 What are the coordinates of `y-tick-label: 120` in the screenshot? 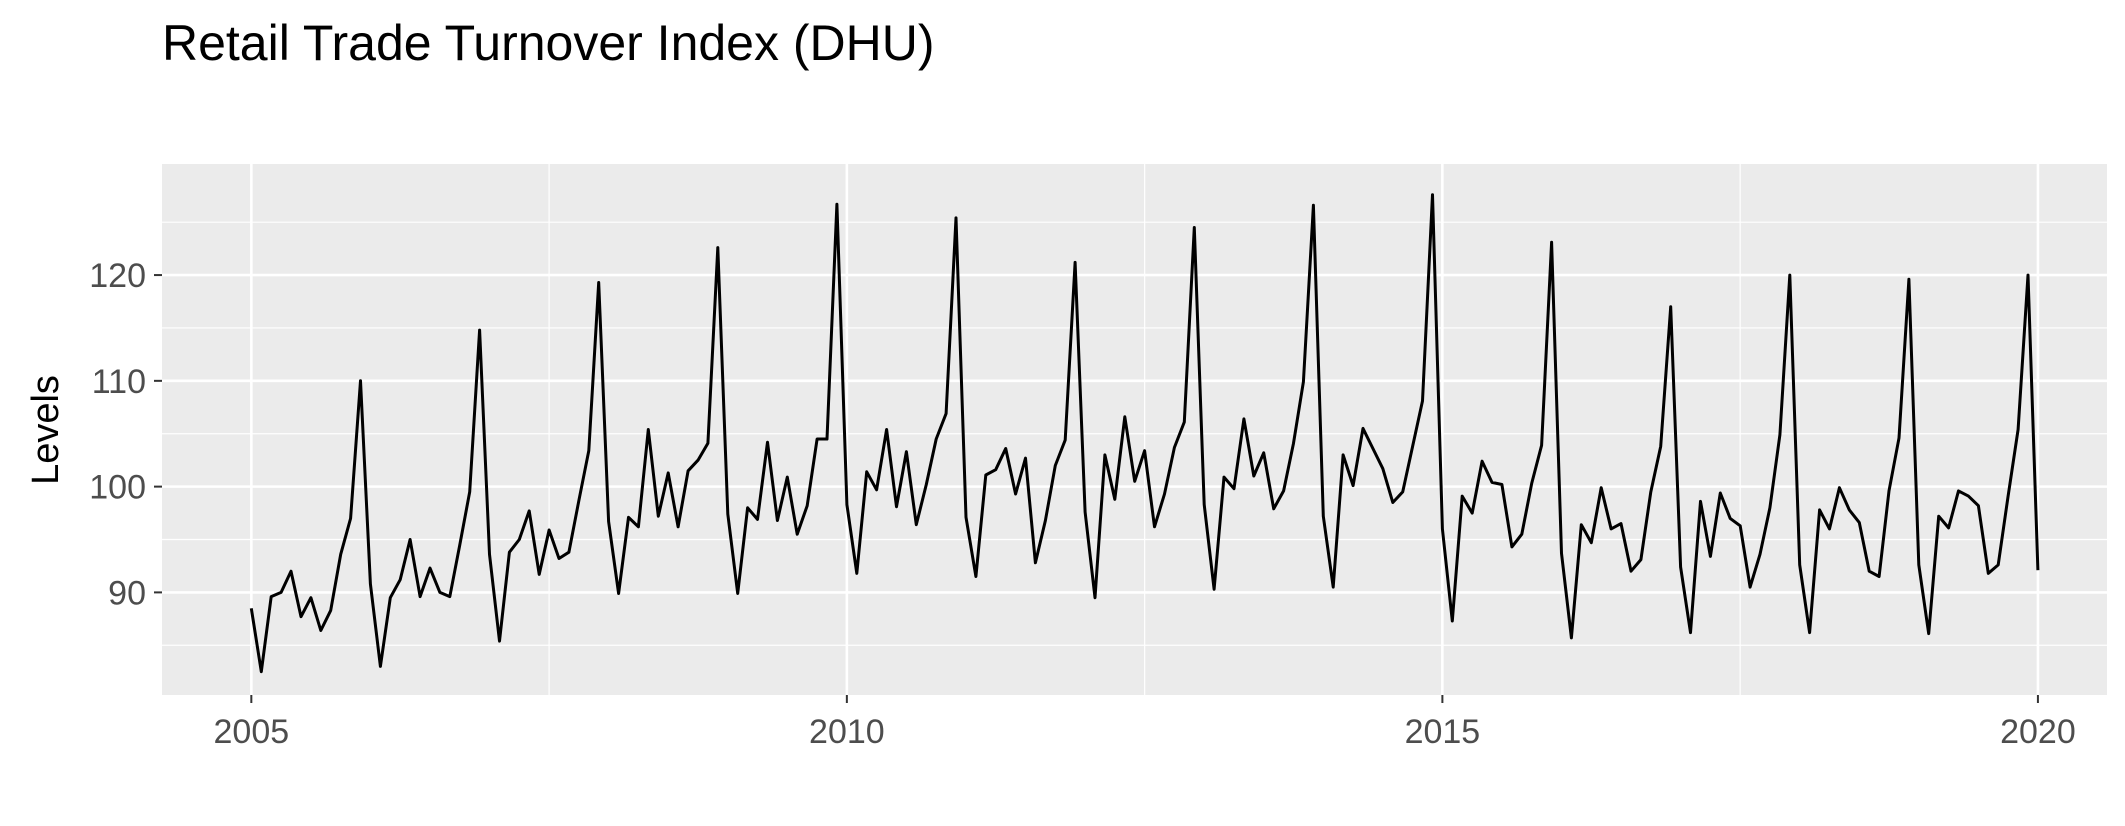 It's located at (117, 276).